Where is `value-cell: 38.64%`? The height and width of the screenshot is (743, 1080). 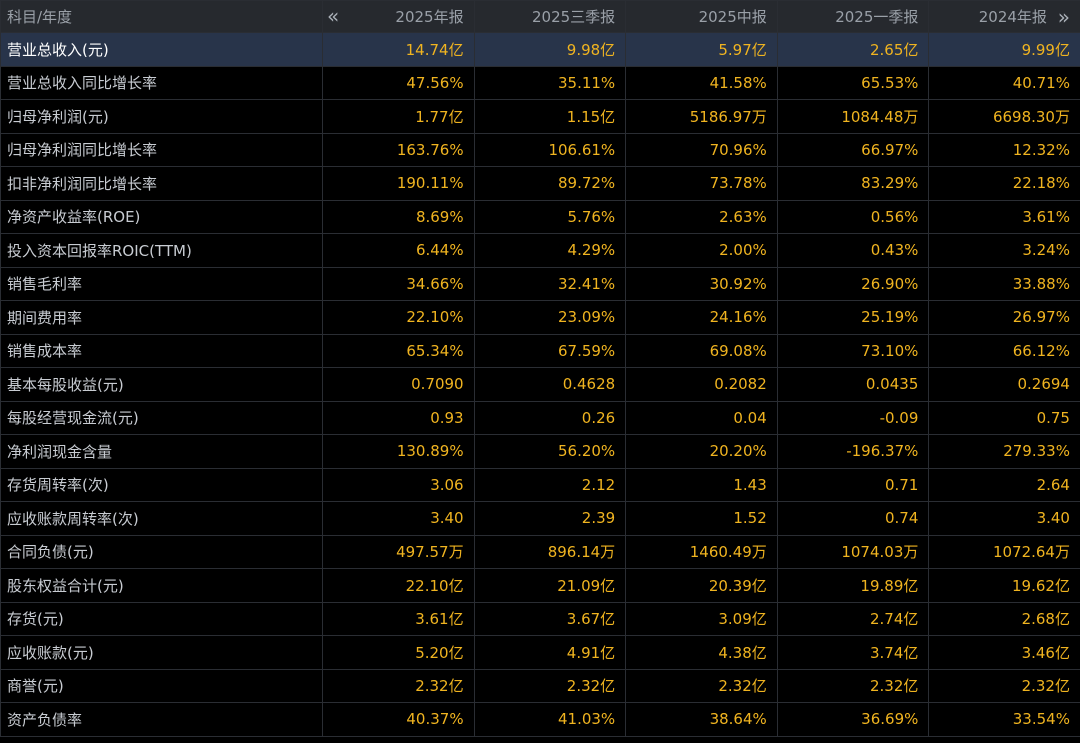
value-cell: 38.64% is located at coordinates (701, 719).